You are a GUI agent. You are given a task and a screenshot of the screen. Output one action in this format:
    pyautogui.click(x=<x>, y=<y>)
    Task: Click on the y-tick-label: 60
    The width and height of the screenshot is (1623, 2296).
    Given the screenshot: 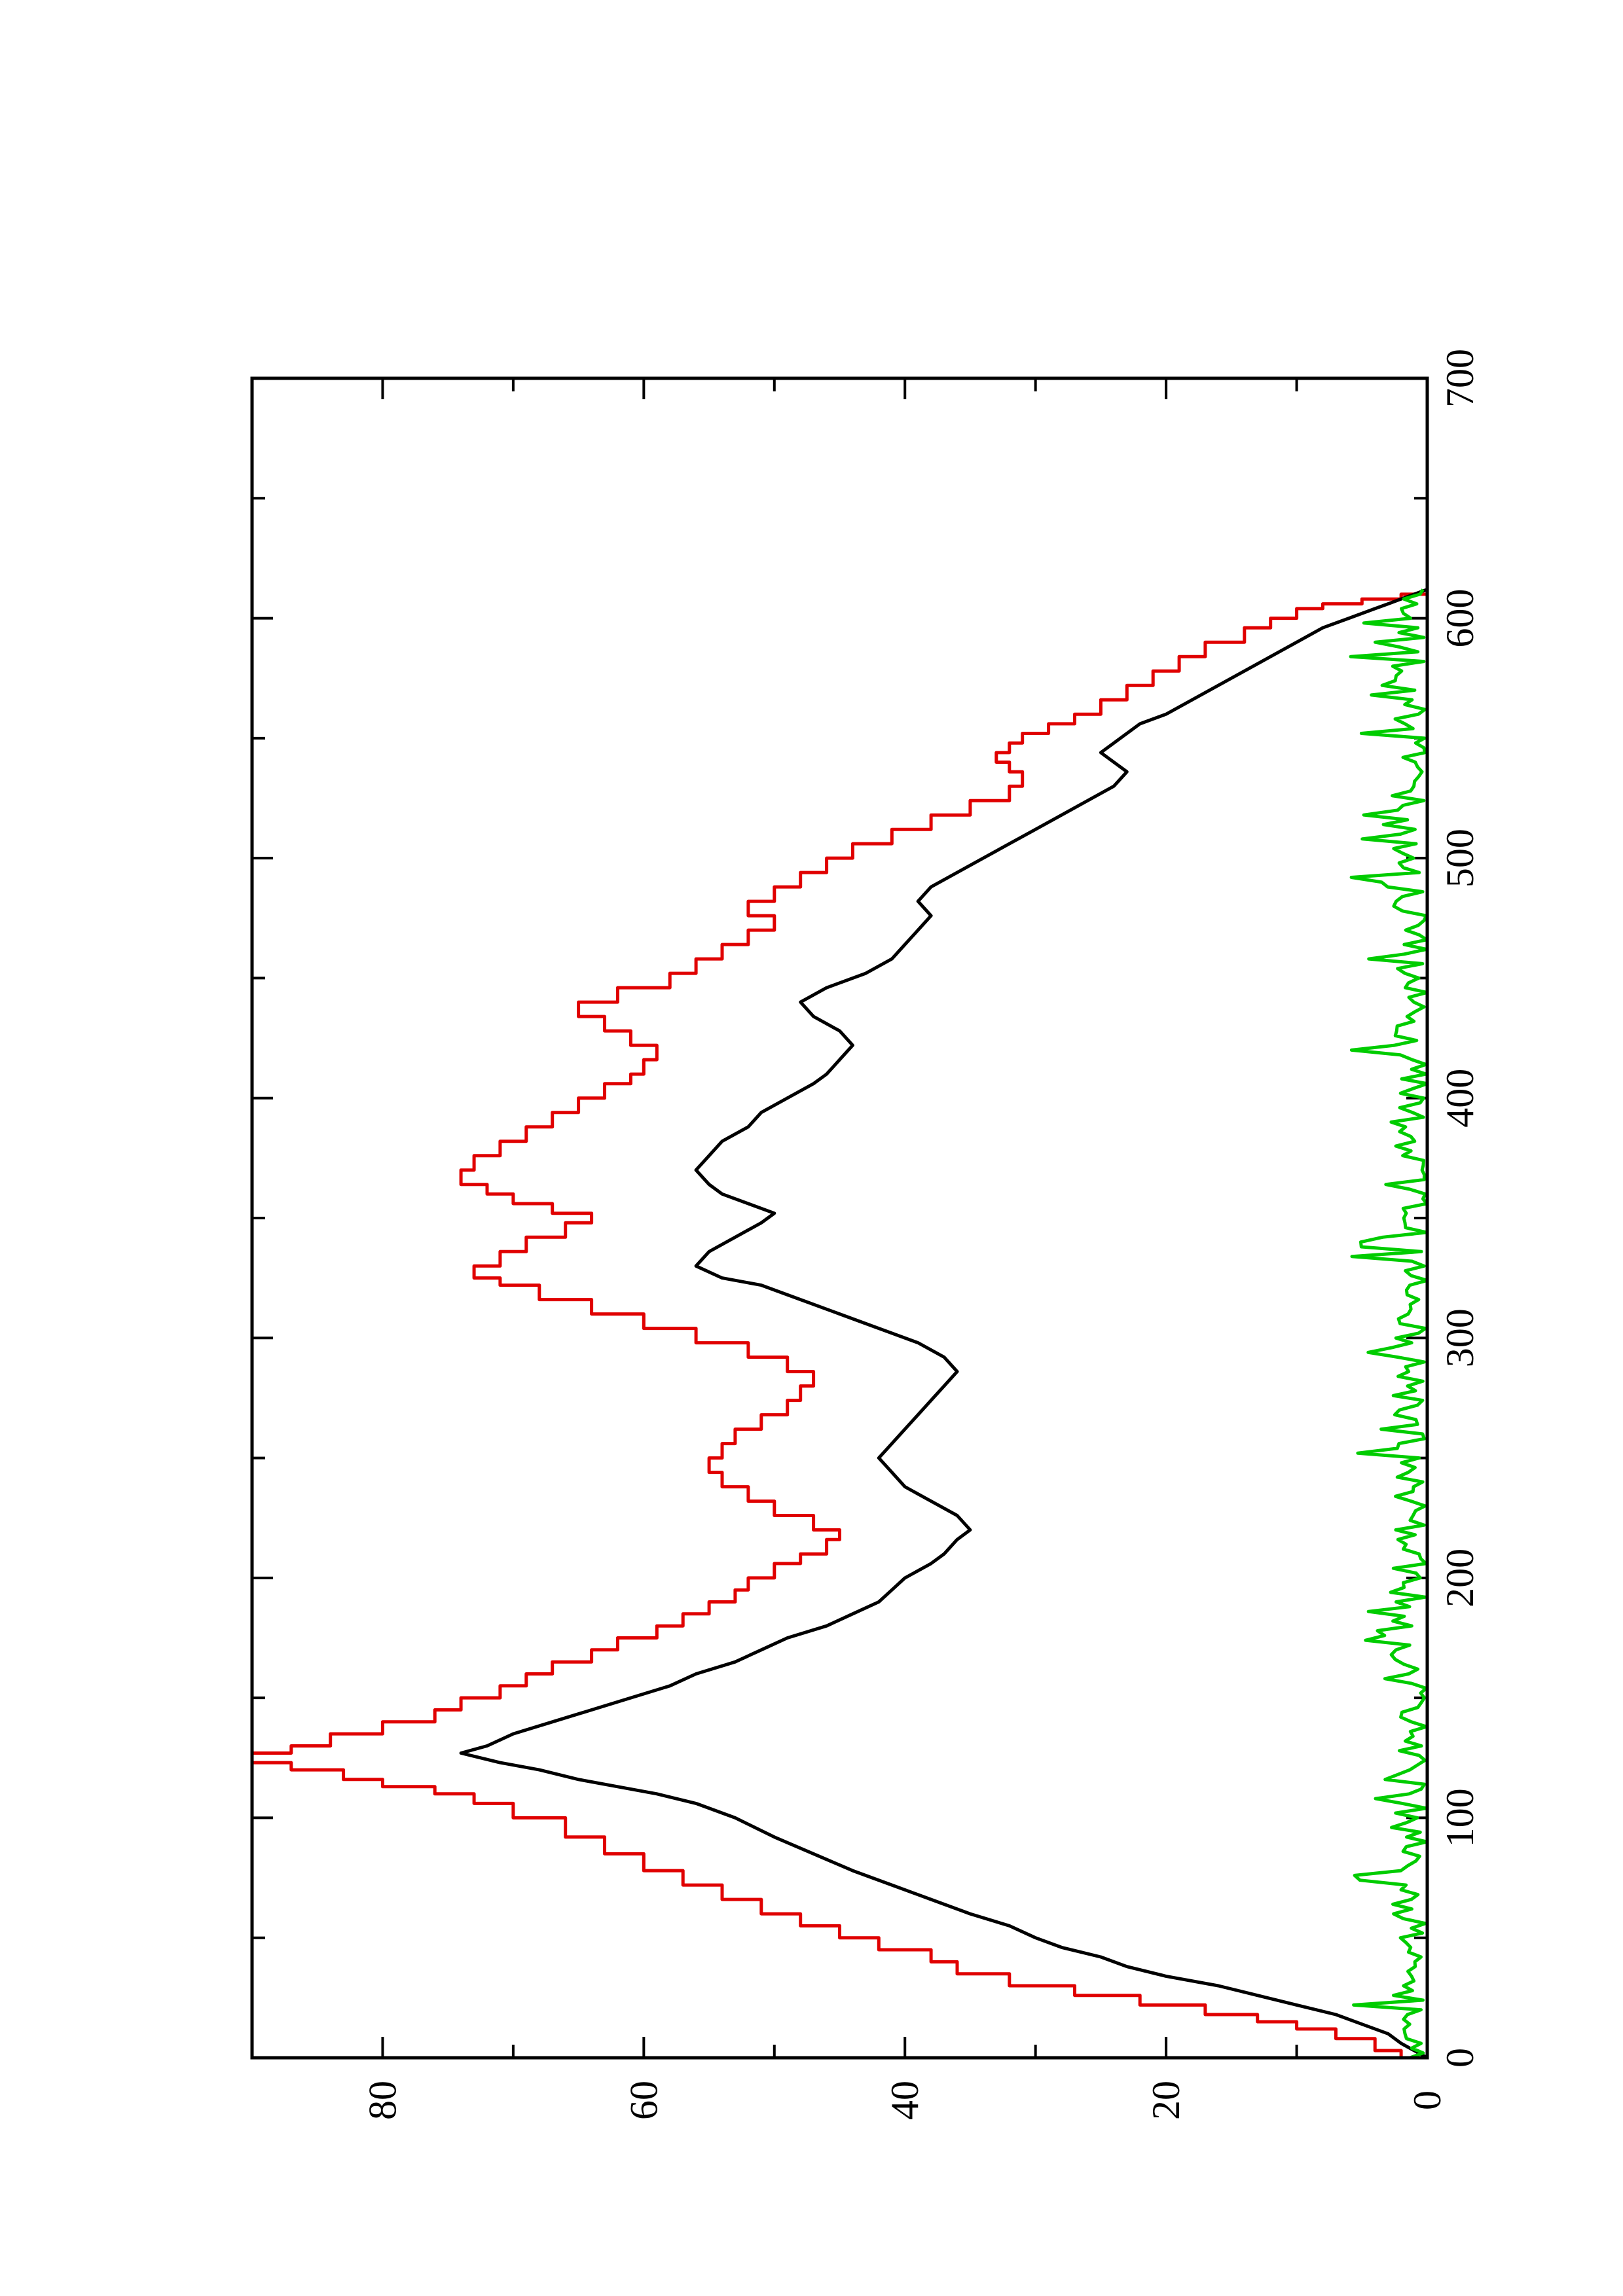 What is the action you would take?
    pyautogui.click(x=643, y=2100)
    